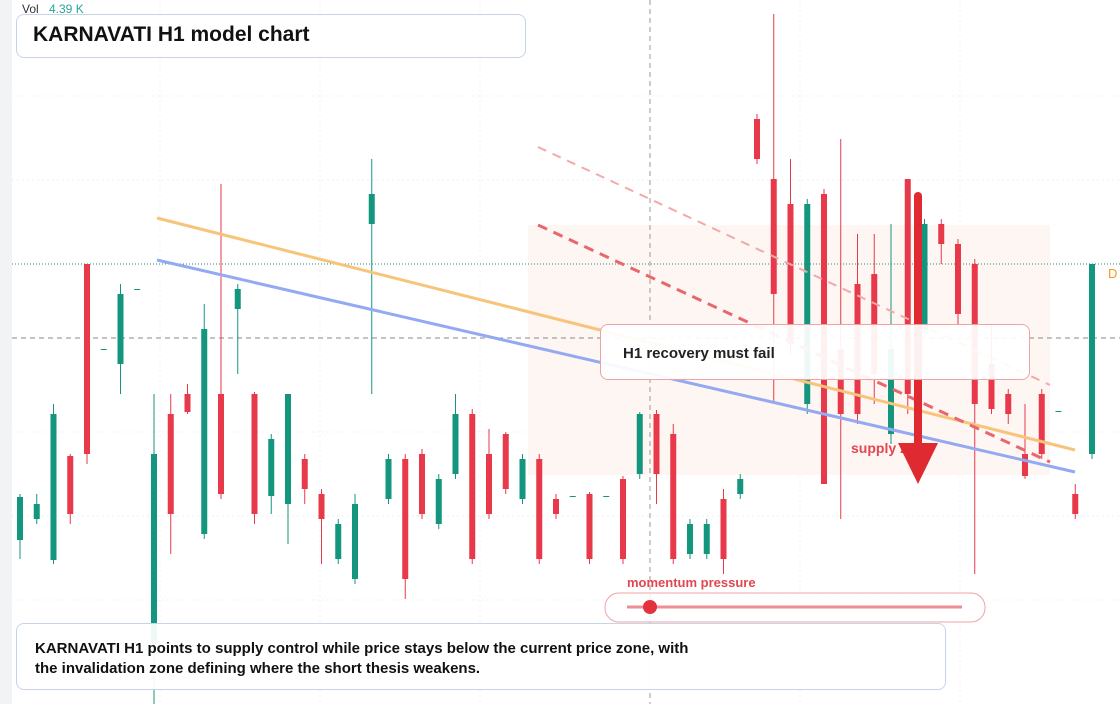 This screenshot has height=704, width=1120. Describe the element at coordinates (699, 353) in the screenshot. I see `callout-text: H1 recovery must fail` at that location.